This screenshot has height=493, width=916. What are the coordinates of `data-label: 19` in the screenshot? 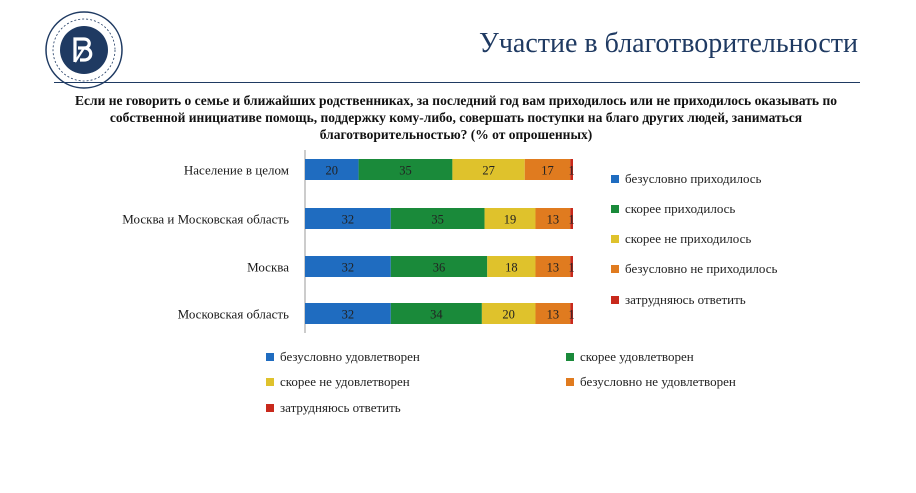 It's located at (510, 220).